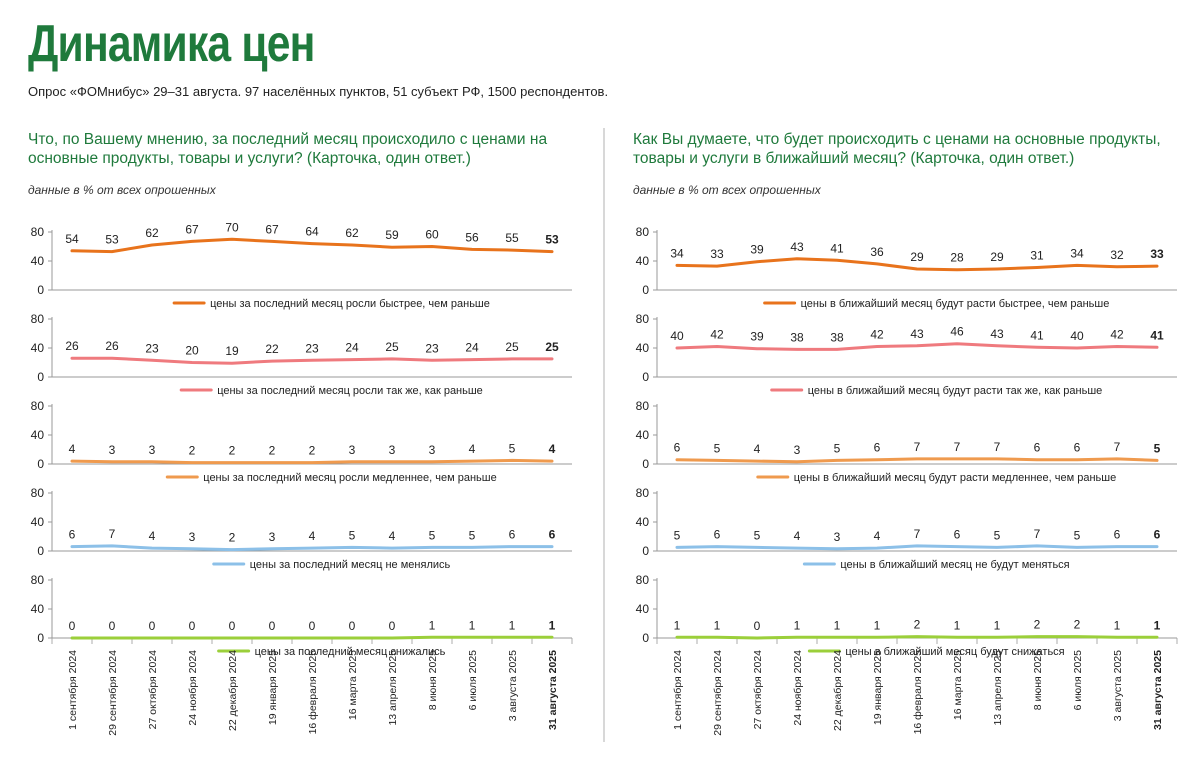 This screenshot has height=767, width=1200. What do you see at coordinates (272, 229) in the screenshot?
I see `data-label: 67` at bounding box center [272, 229].